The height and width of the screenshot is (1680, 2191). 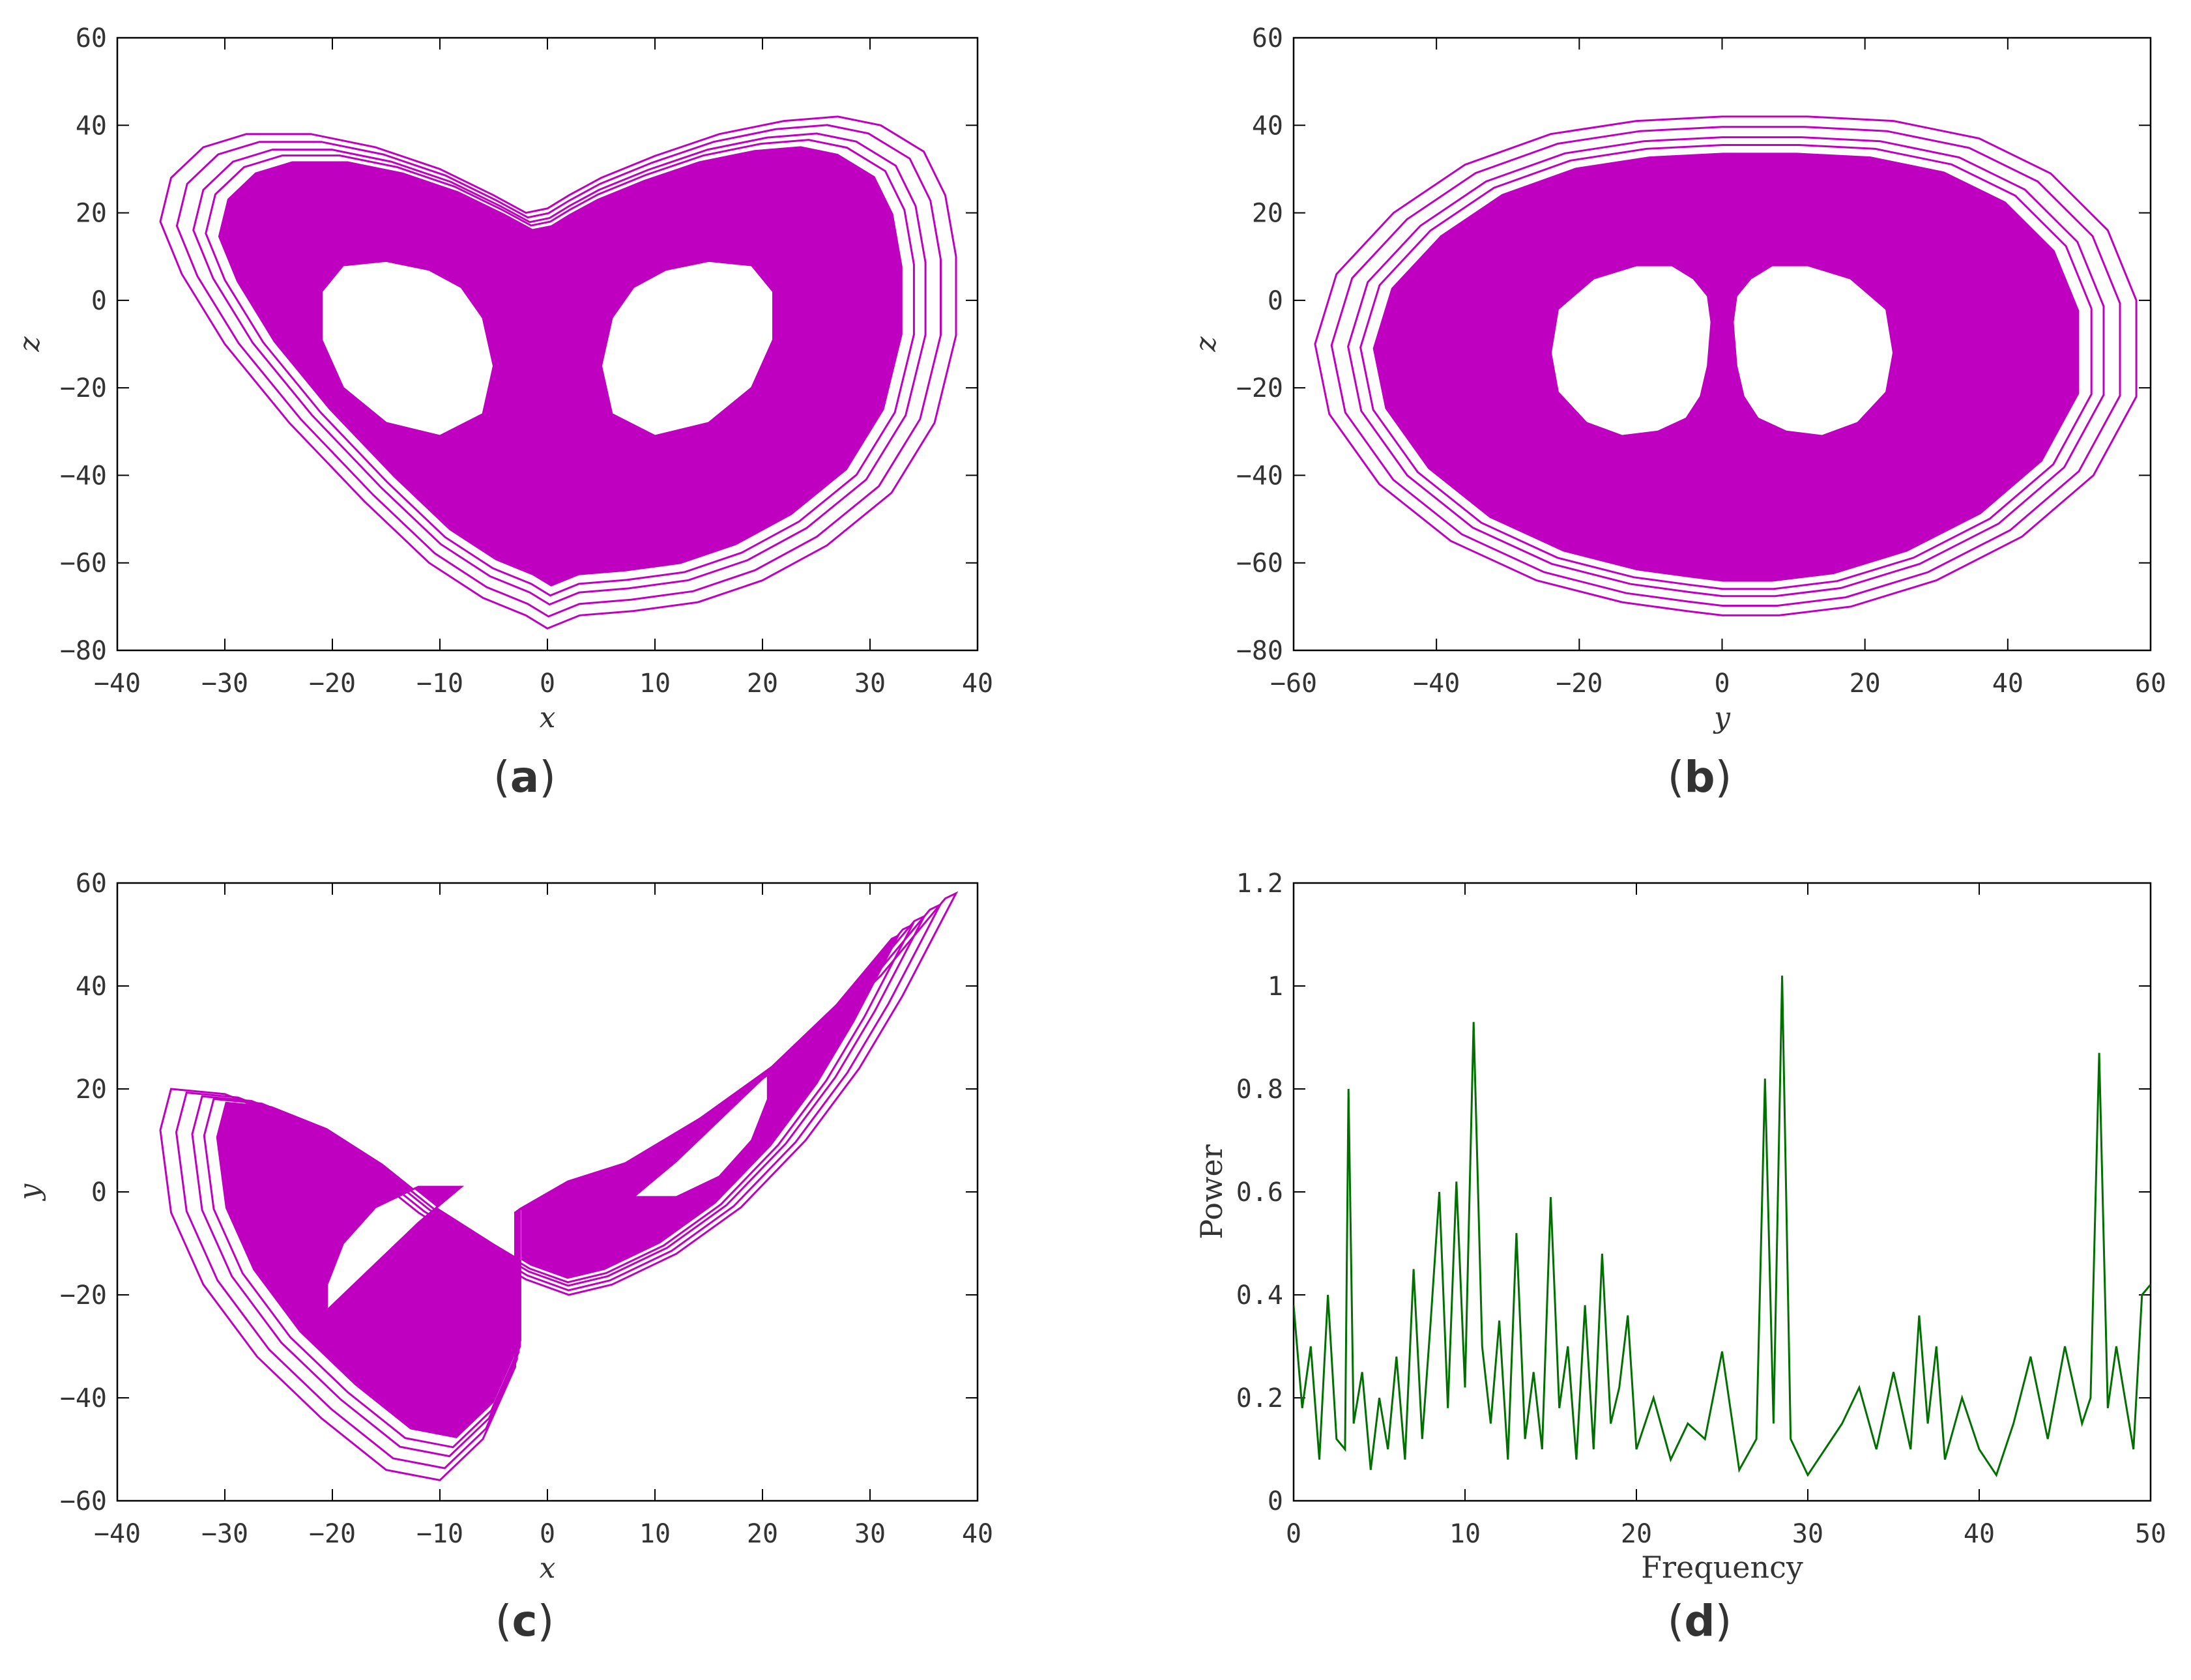 What do you see at coordinates (1259, 1193) in the screenshot?
I see `y-tick-label: 0.6` at bounding box center [1259, 1193].